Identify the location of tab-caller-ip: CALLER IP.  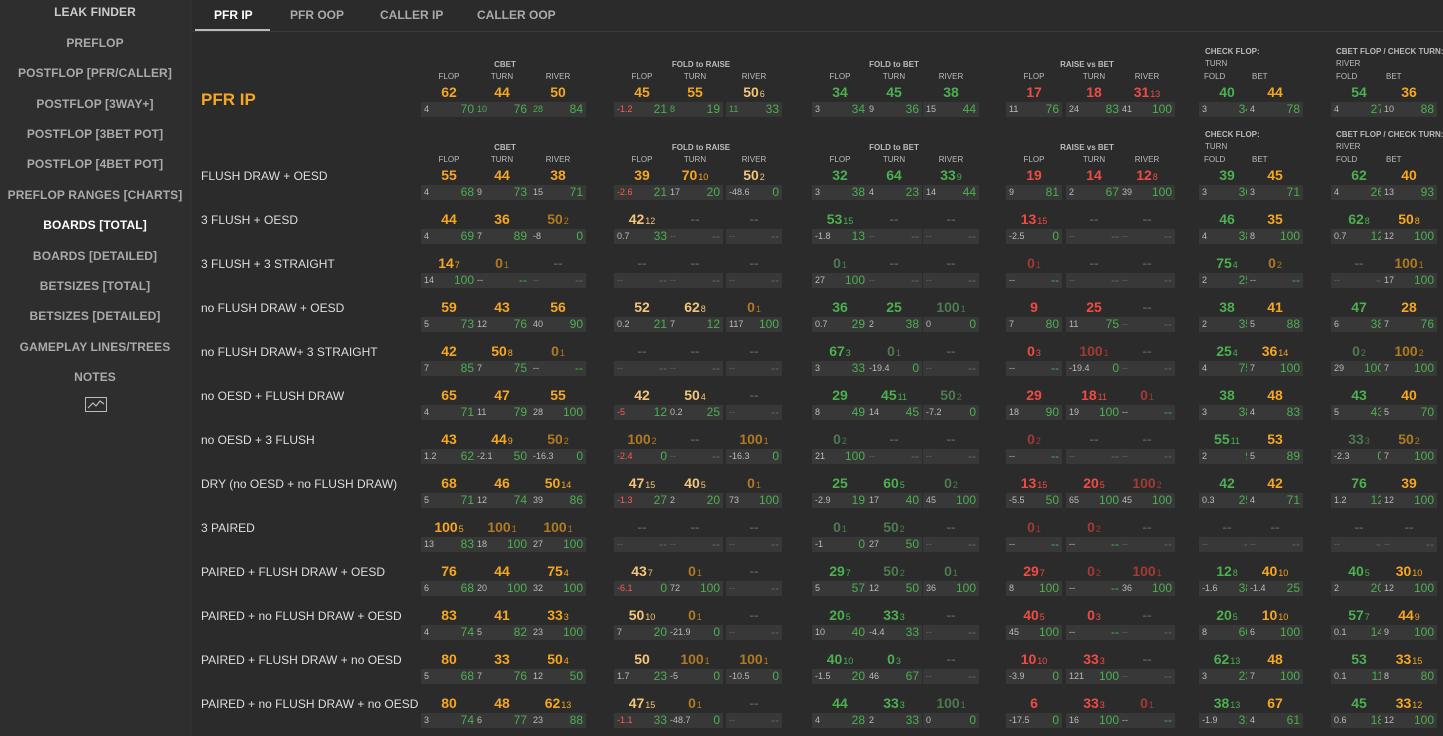
(412, 15).